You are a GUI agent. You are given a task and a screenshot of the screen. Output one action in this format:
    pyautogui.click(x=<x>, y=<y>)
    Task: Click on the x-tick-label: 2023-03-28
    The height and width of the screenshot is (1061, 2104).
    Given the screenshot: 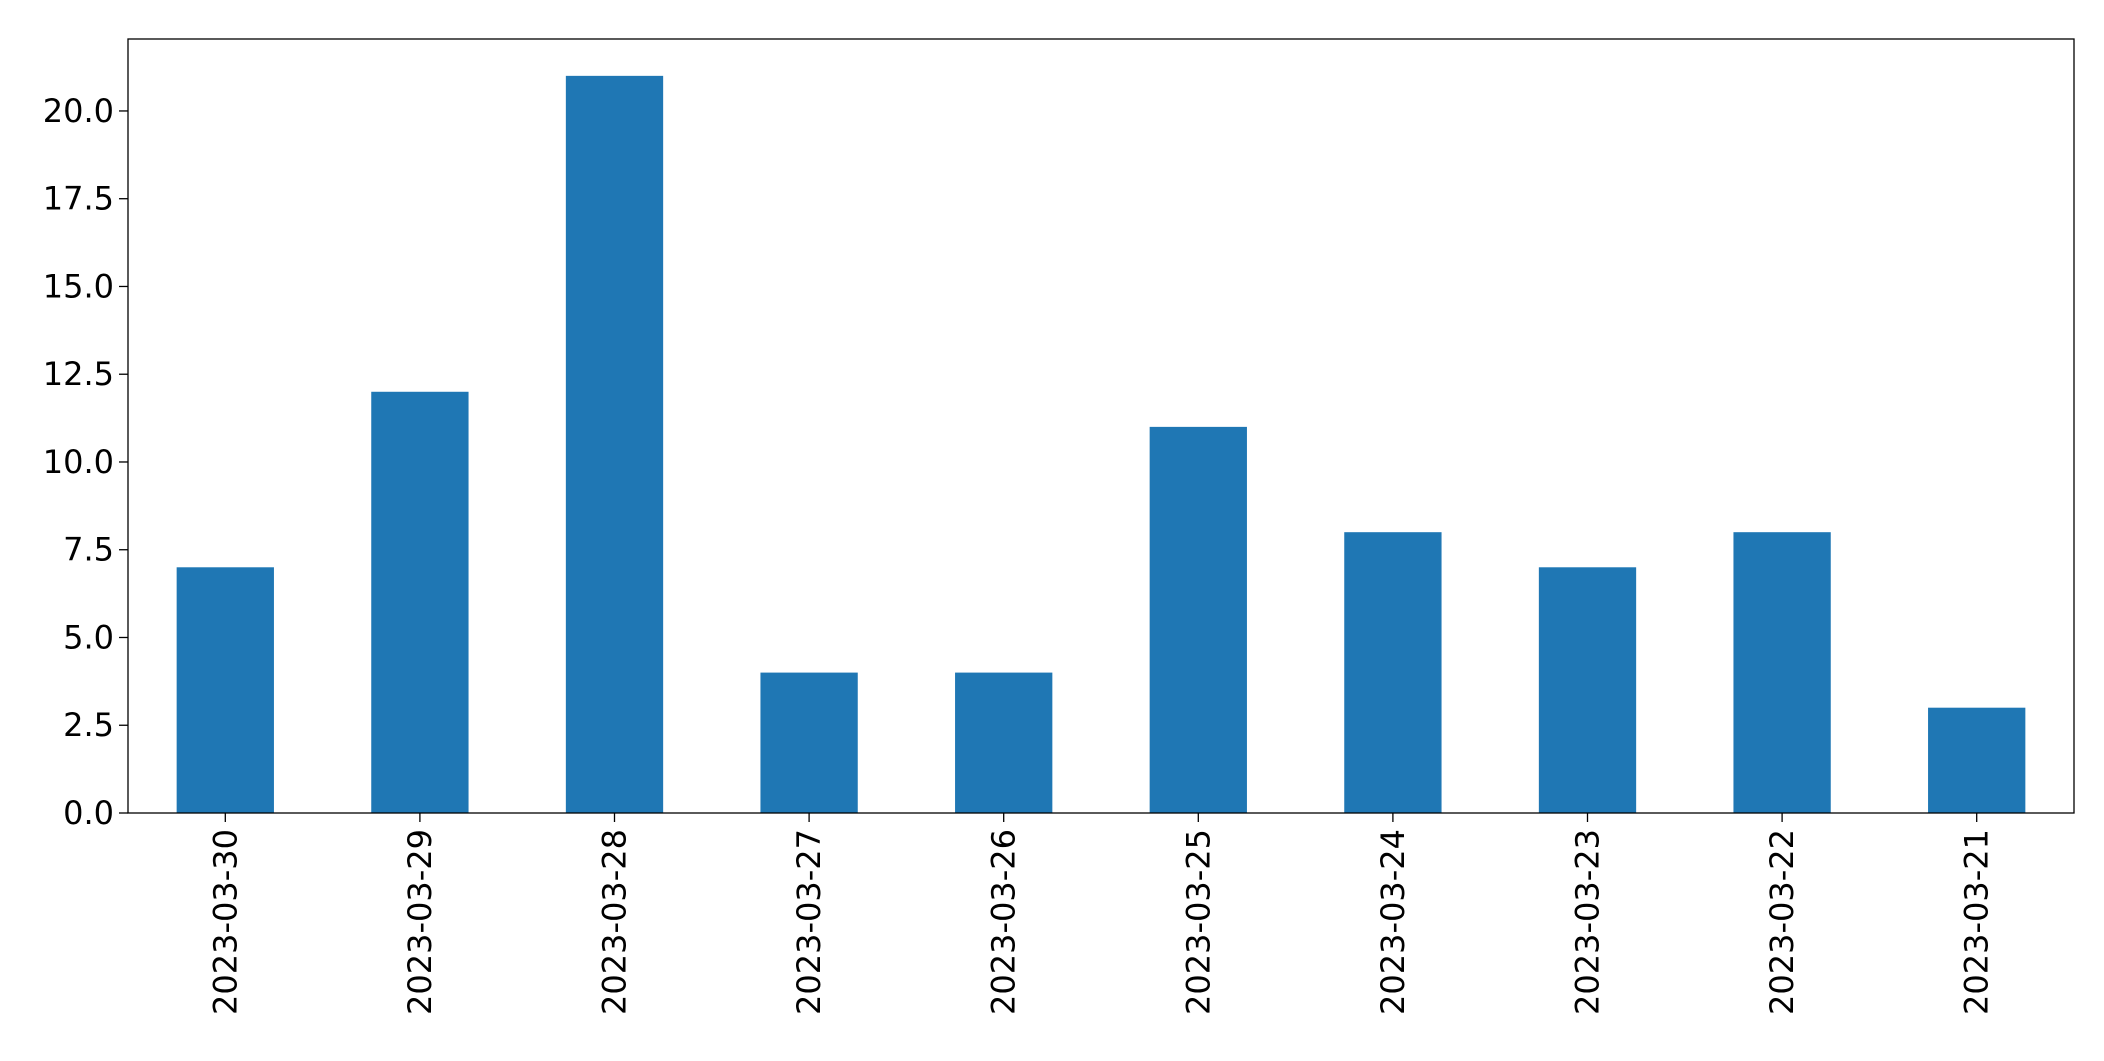 What is the action you would take?
    pyautogui.click(x=615, y=922)
    